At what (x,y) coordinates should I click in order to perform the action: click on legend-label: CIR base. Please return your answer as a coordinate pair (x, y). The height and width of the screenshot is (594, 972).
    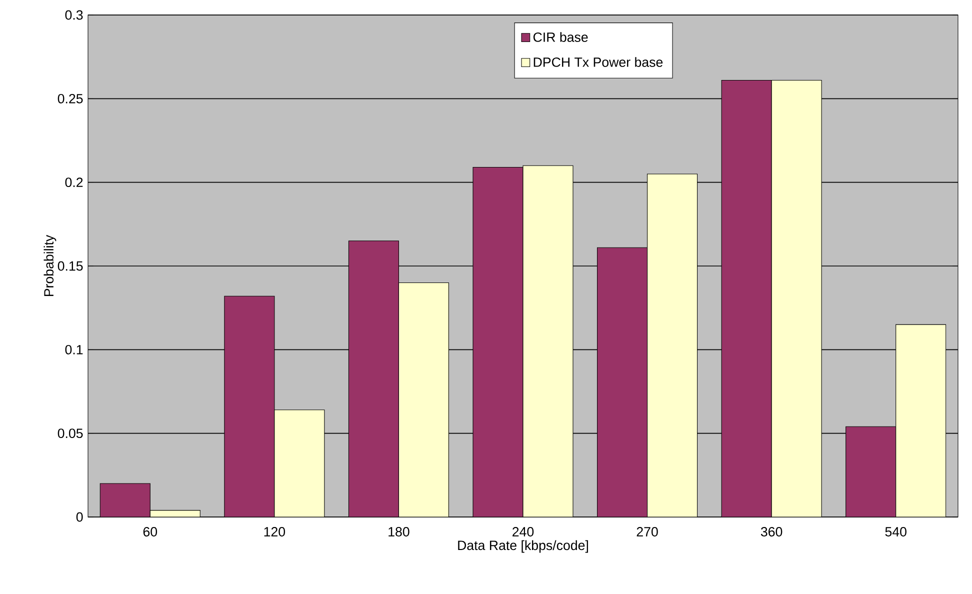
    Looking at the image, I should click on (560, 37).